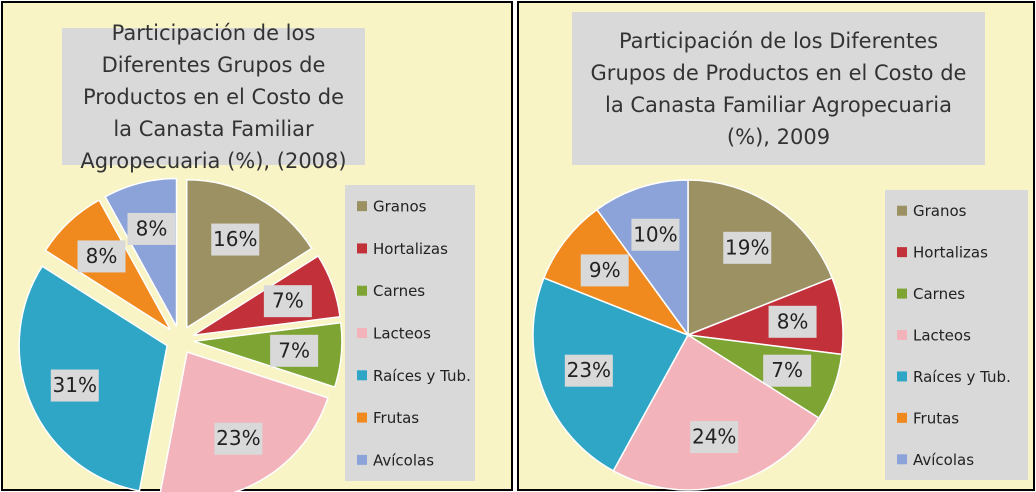  I want to click on data-label: 19%, so click(747, 247).